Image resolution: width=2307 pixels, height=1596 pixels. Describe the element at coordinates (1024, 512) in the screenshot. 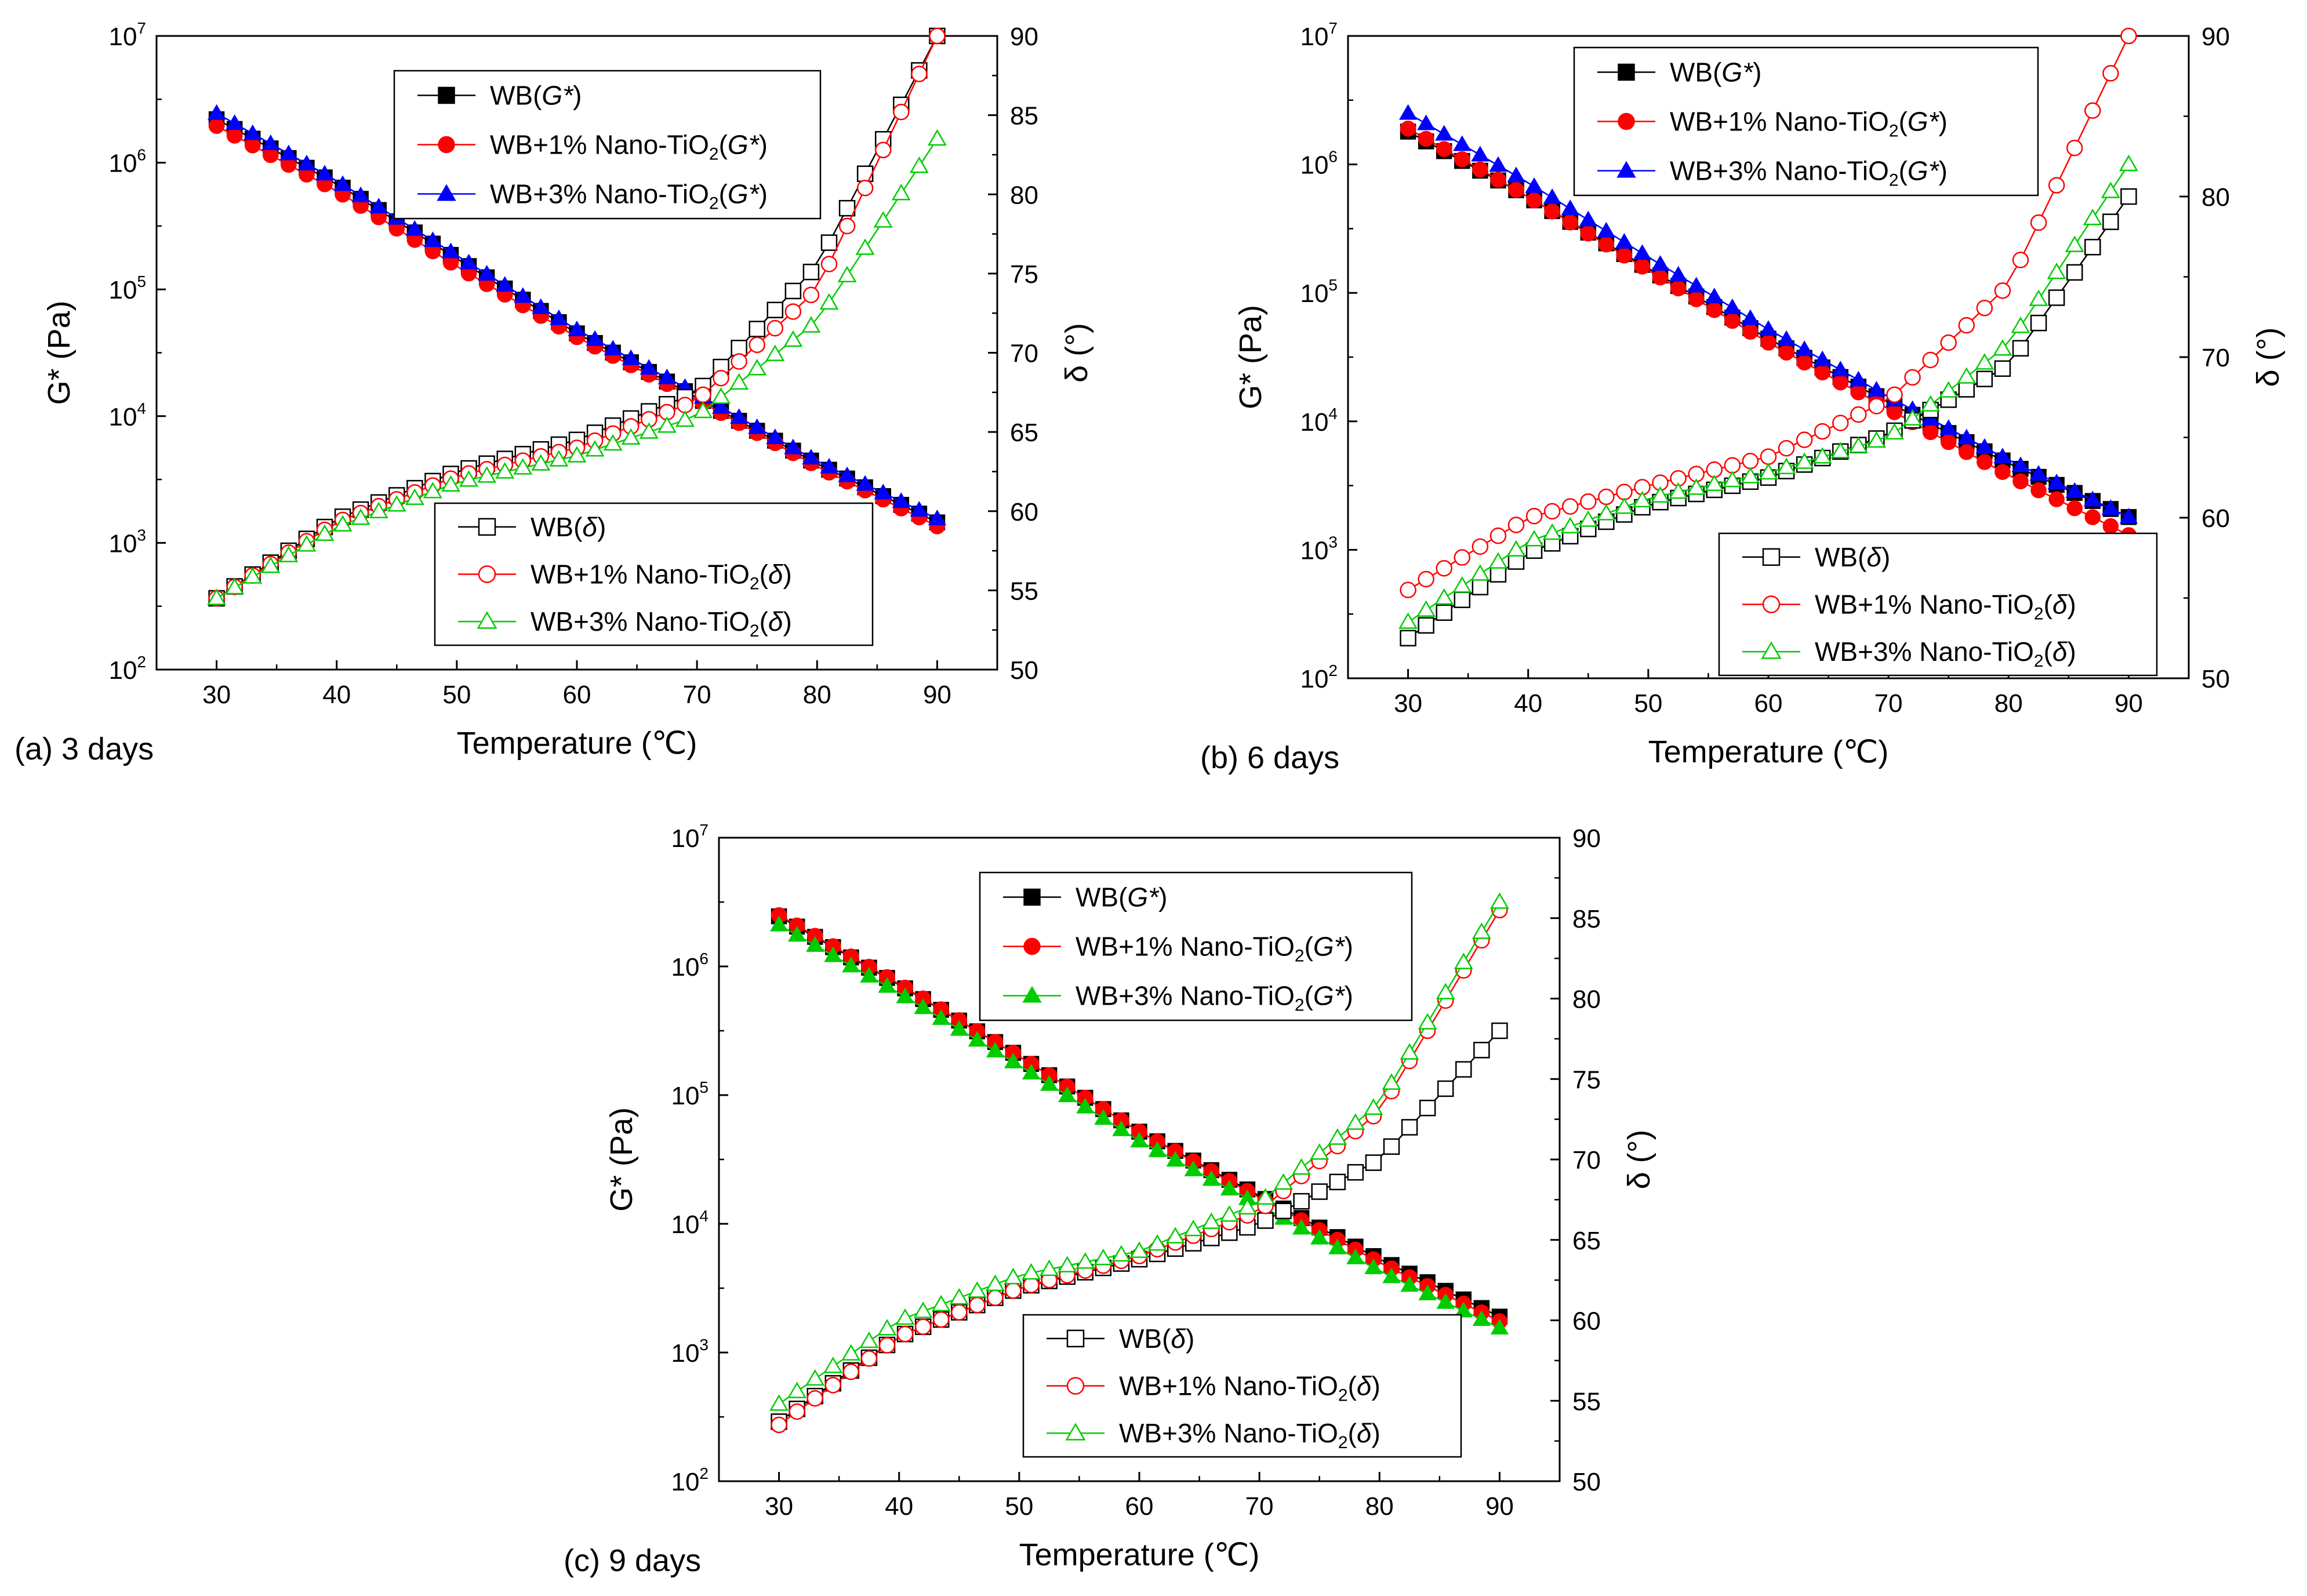

I see `y-right-tick-label: 60` at that location.